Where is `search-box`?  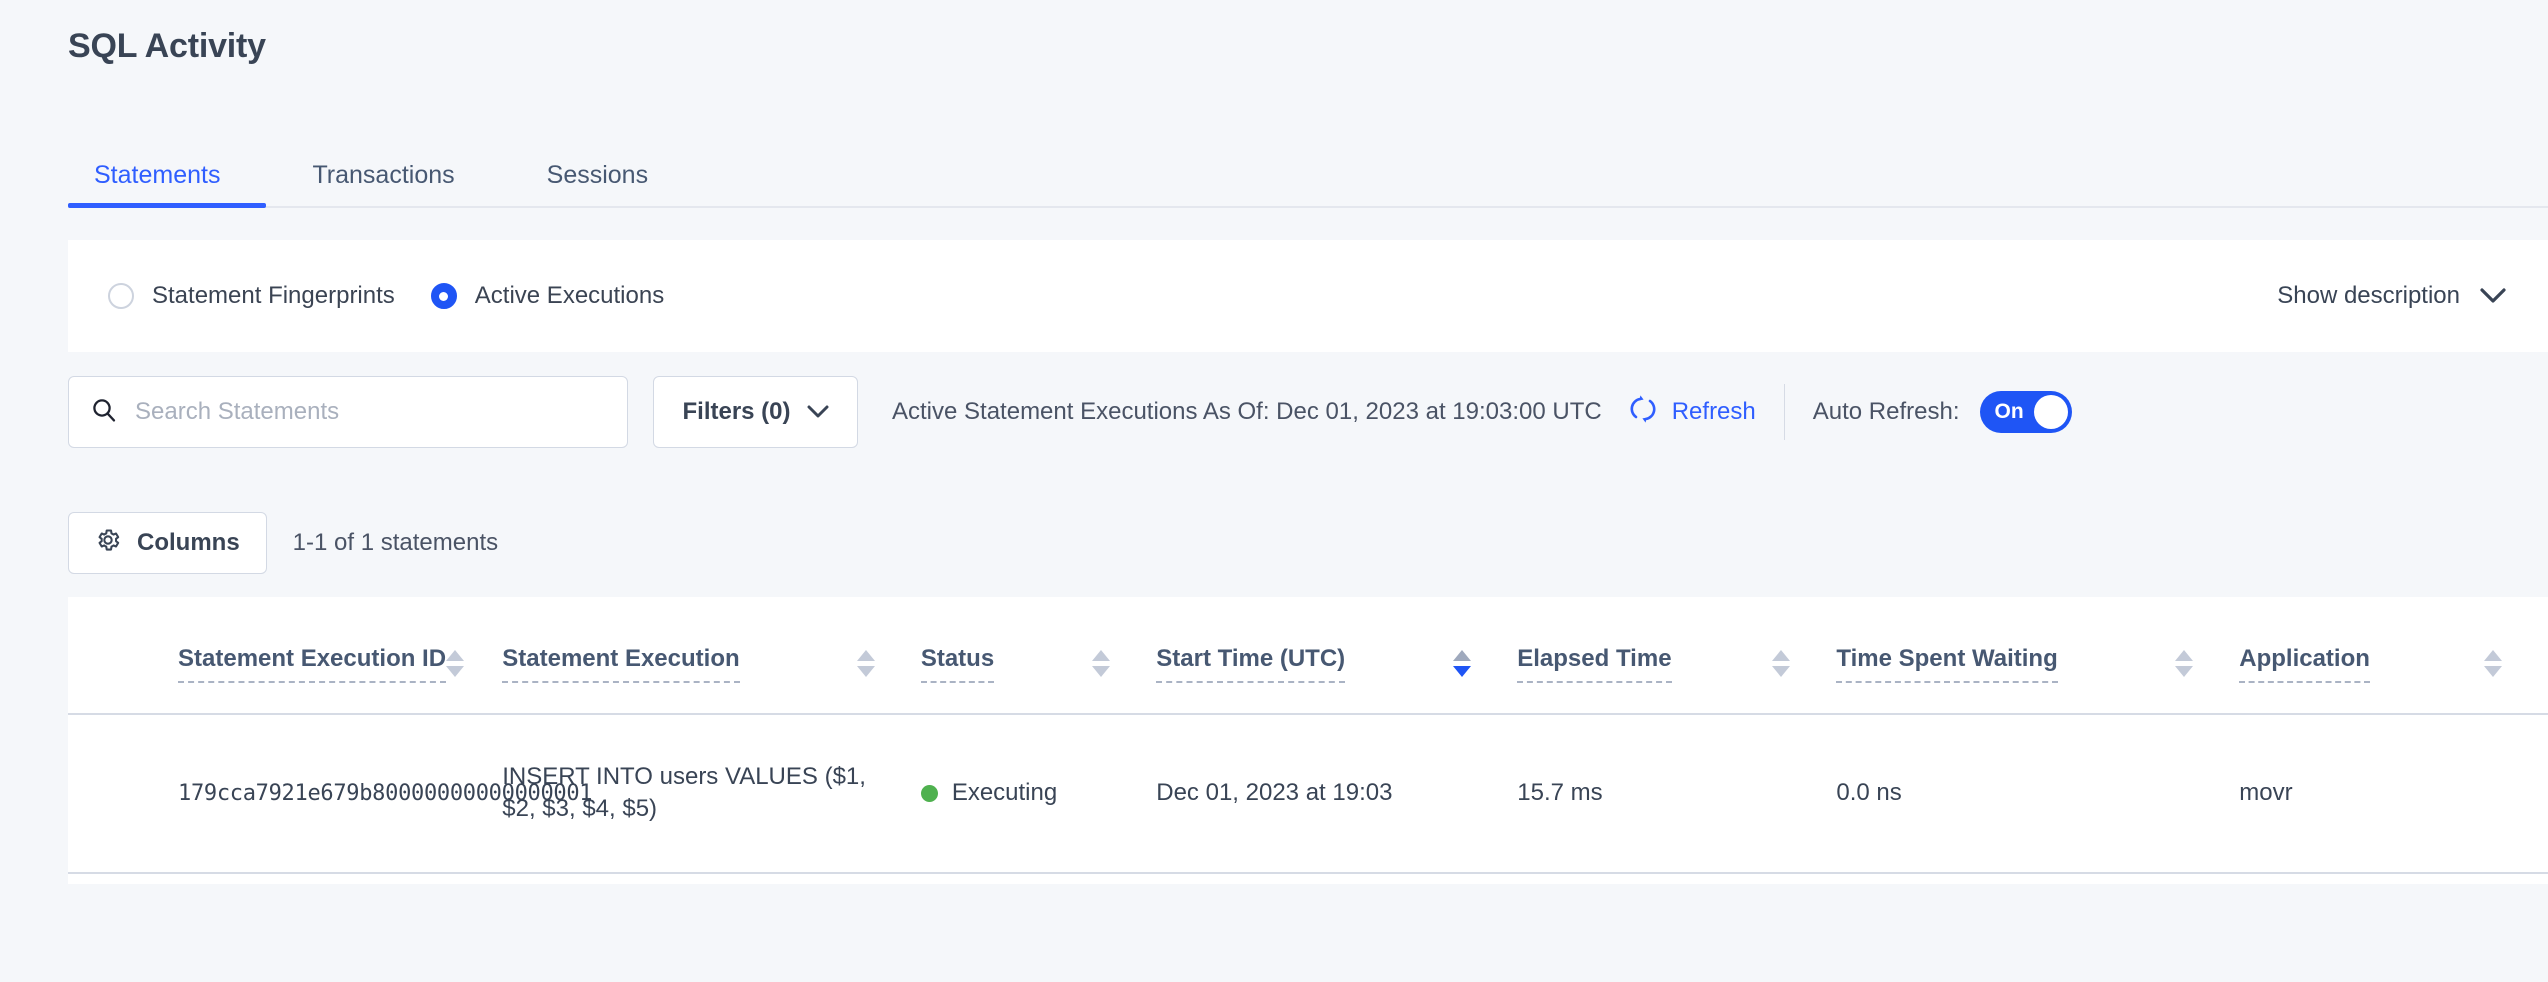
search-box is located at coordinates (348, 412).